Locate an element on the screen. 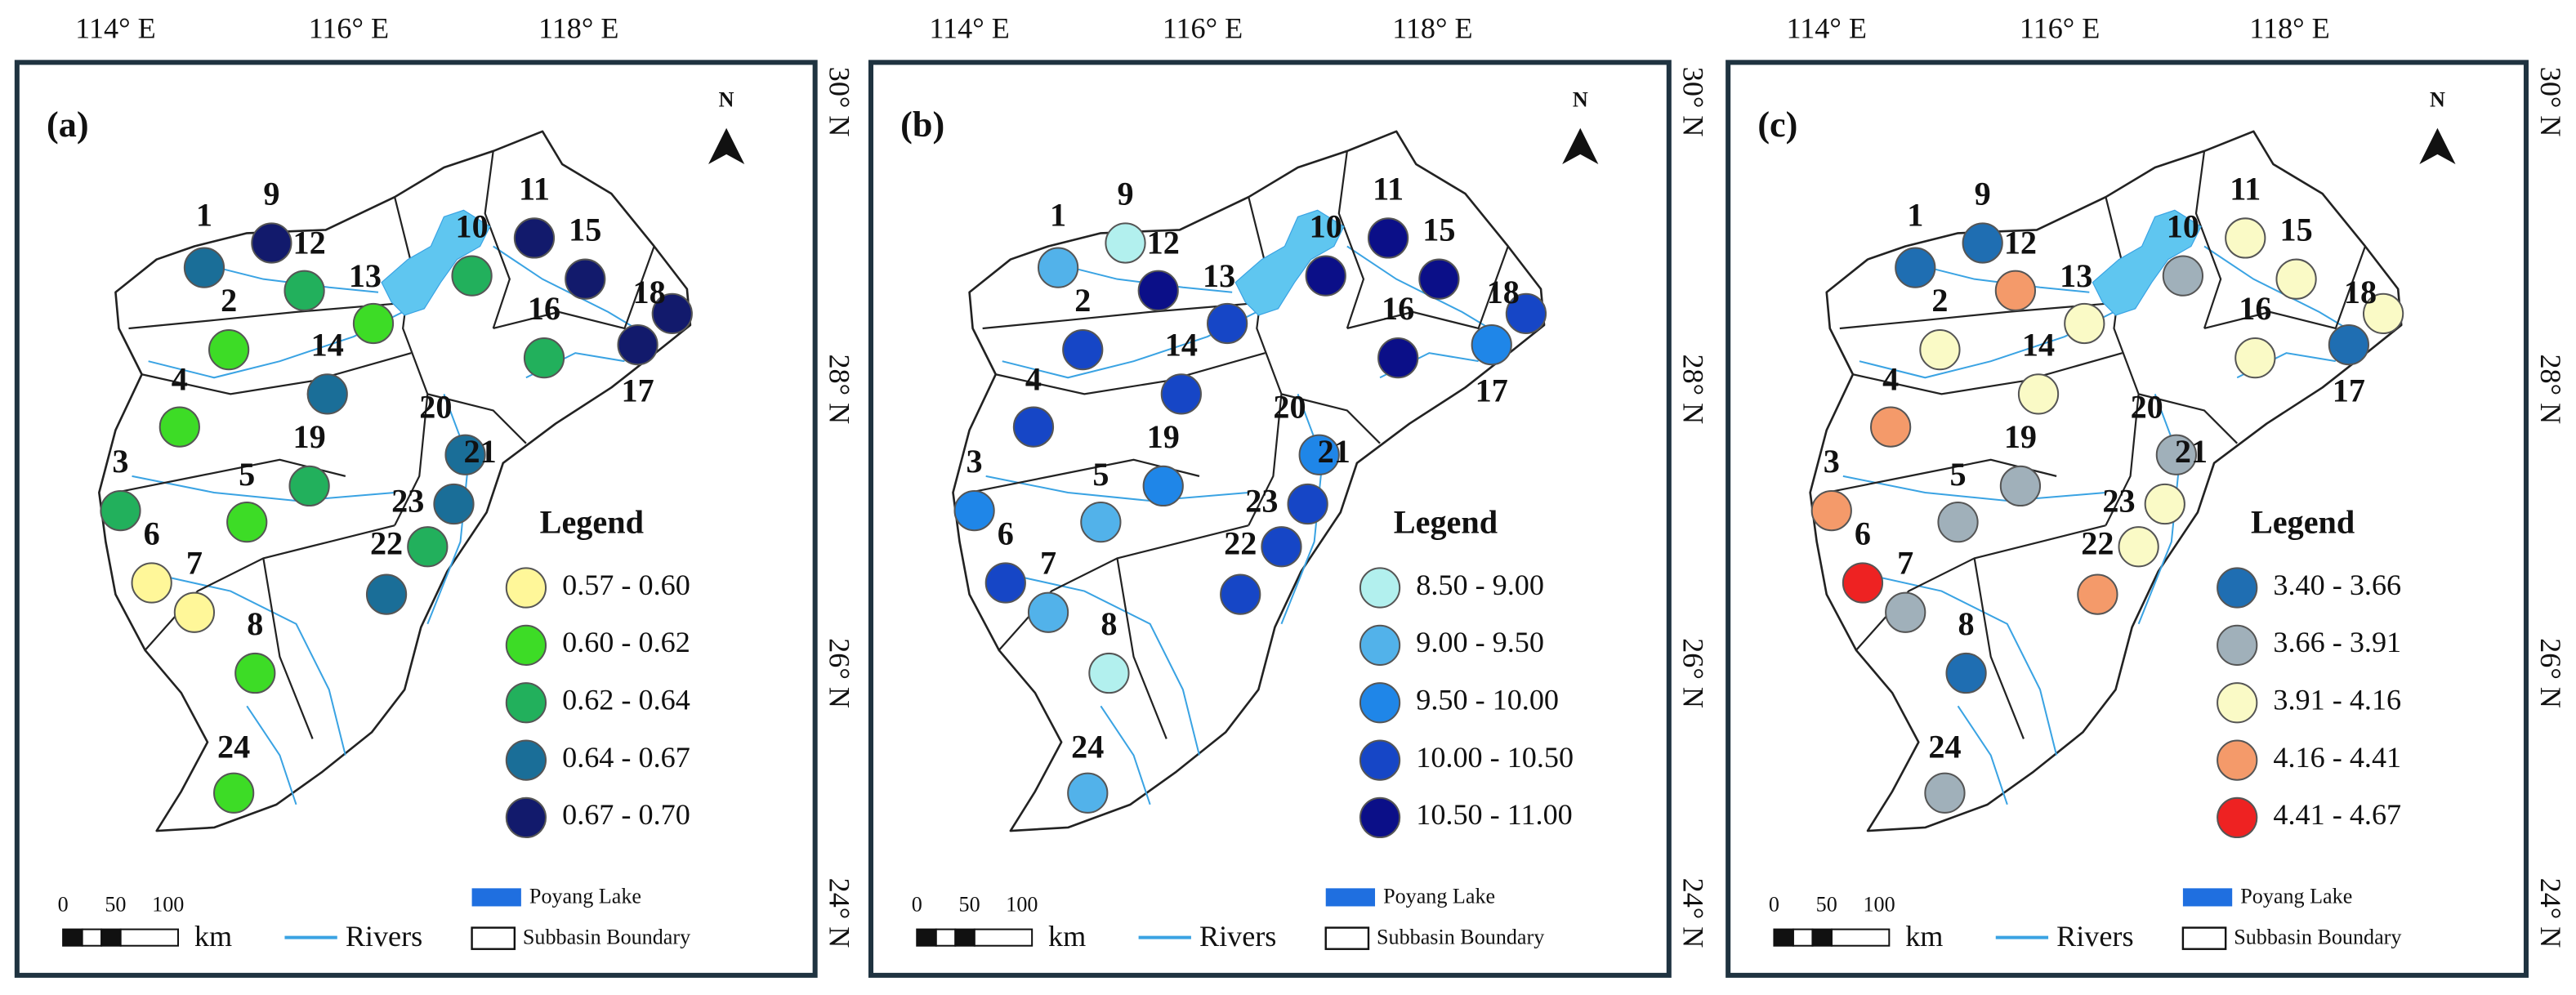 Image resolution: width=2576 pixels, height=995 pixels. legend-label: 9.50 - 10.00 is located at coordinates (1488, 700).